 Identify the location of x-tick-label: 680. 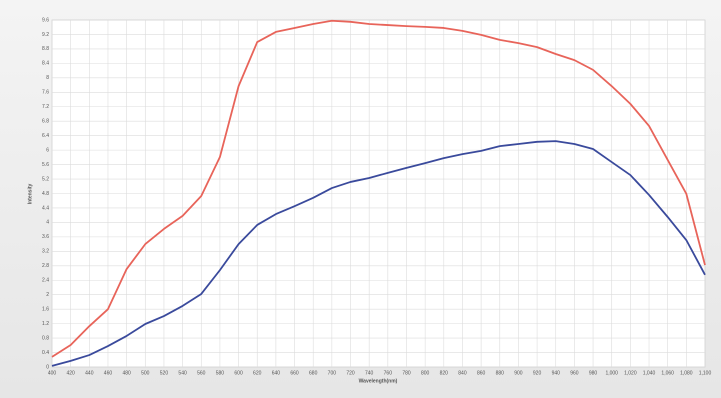
(313, 373).